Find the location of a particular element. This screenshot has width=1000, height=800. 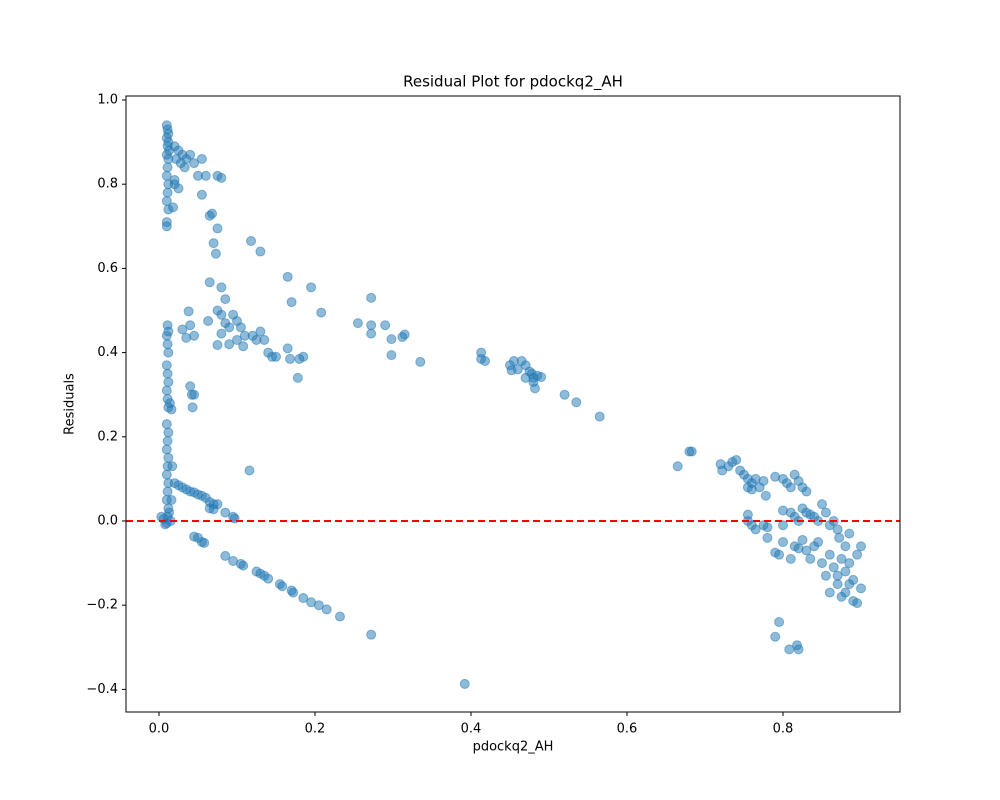

x-tick-label: 0.6 is located at coordinates (627, 729).